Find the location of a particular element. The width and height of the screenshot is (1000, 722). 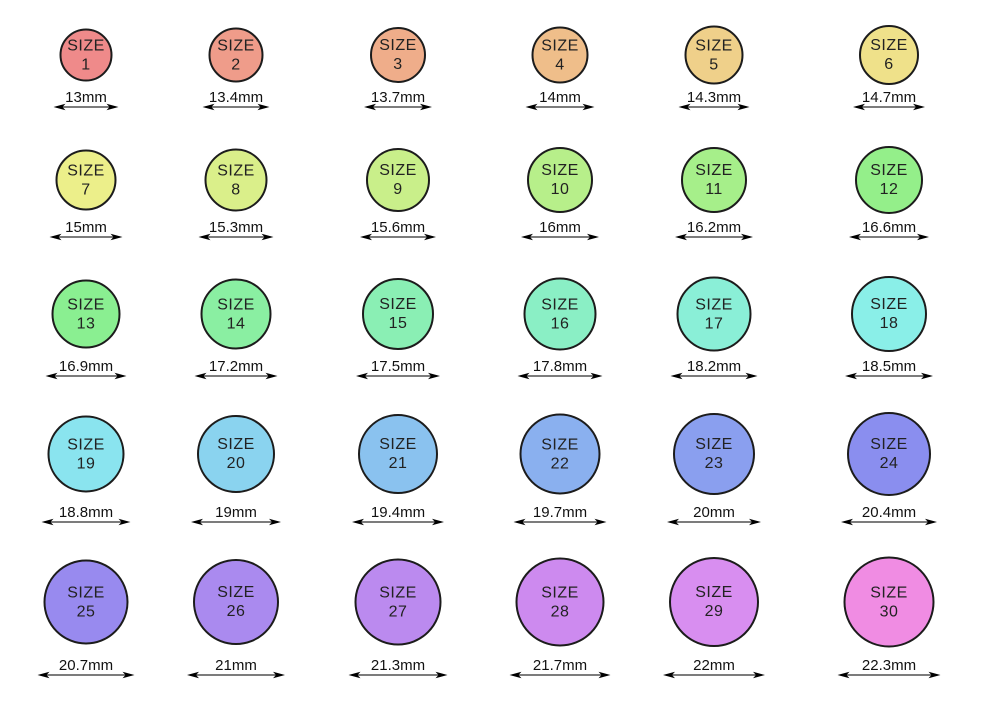

size-number: 12 is located at coordinates (889, 189).